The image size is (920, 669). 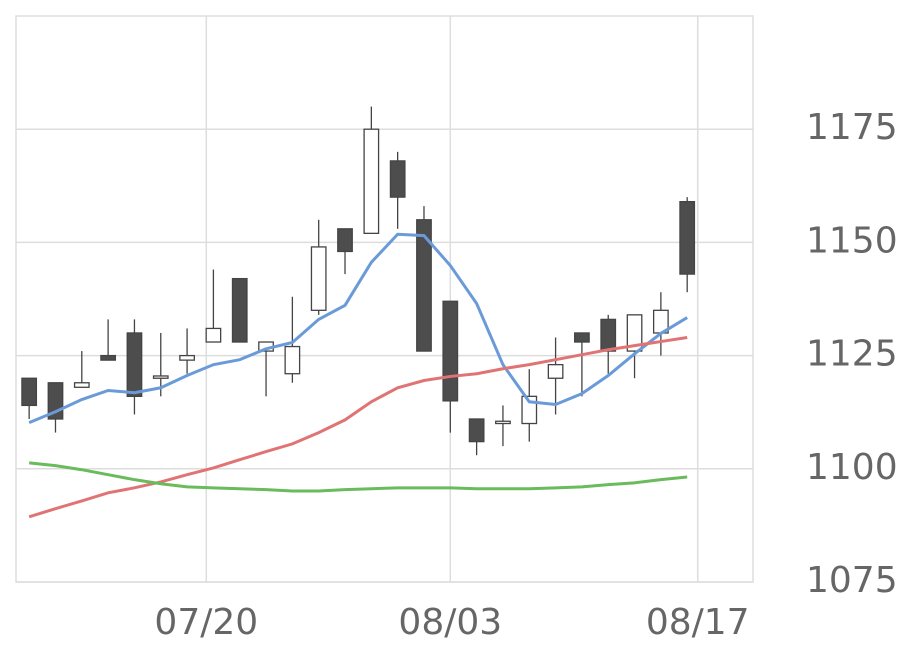 What do you see at coordinates (852, 580) in the screenshot?
I see `y-tick-label: 1075` at bounding box center [852, 580].